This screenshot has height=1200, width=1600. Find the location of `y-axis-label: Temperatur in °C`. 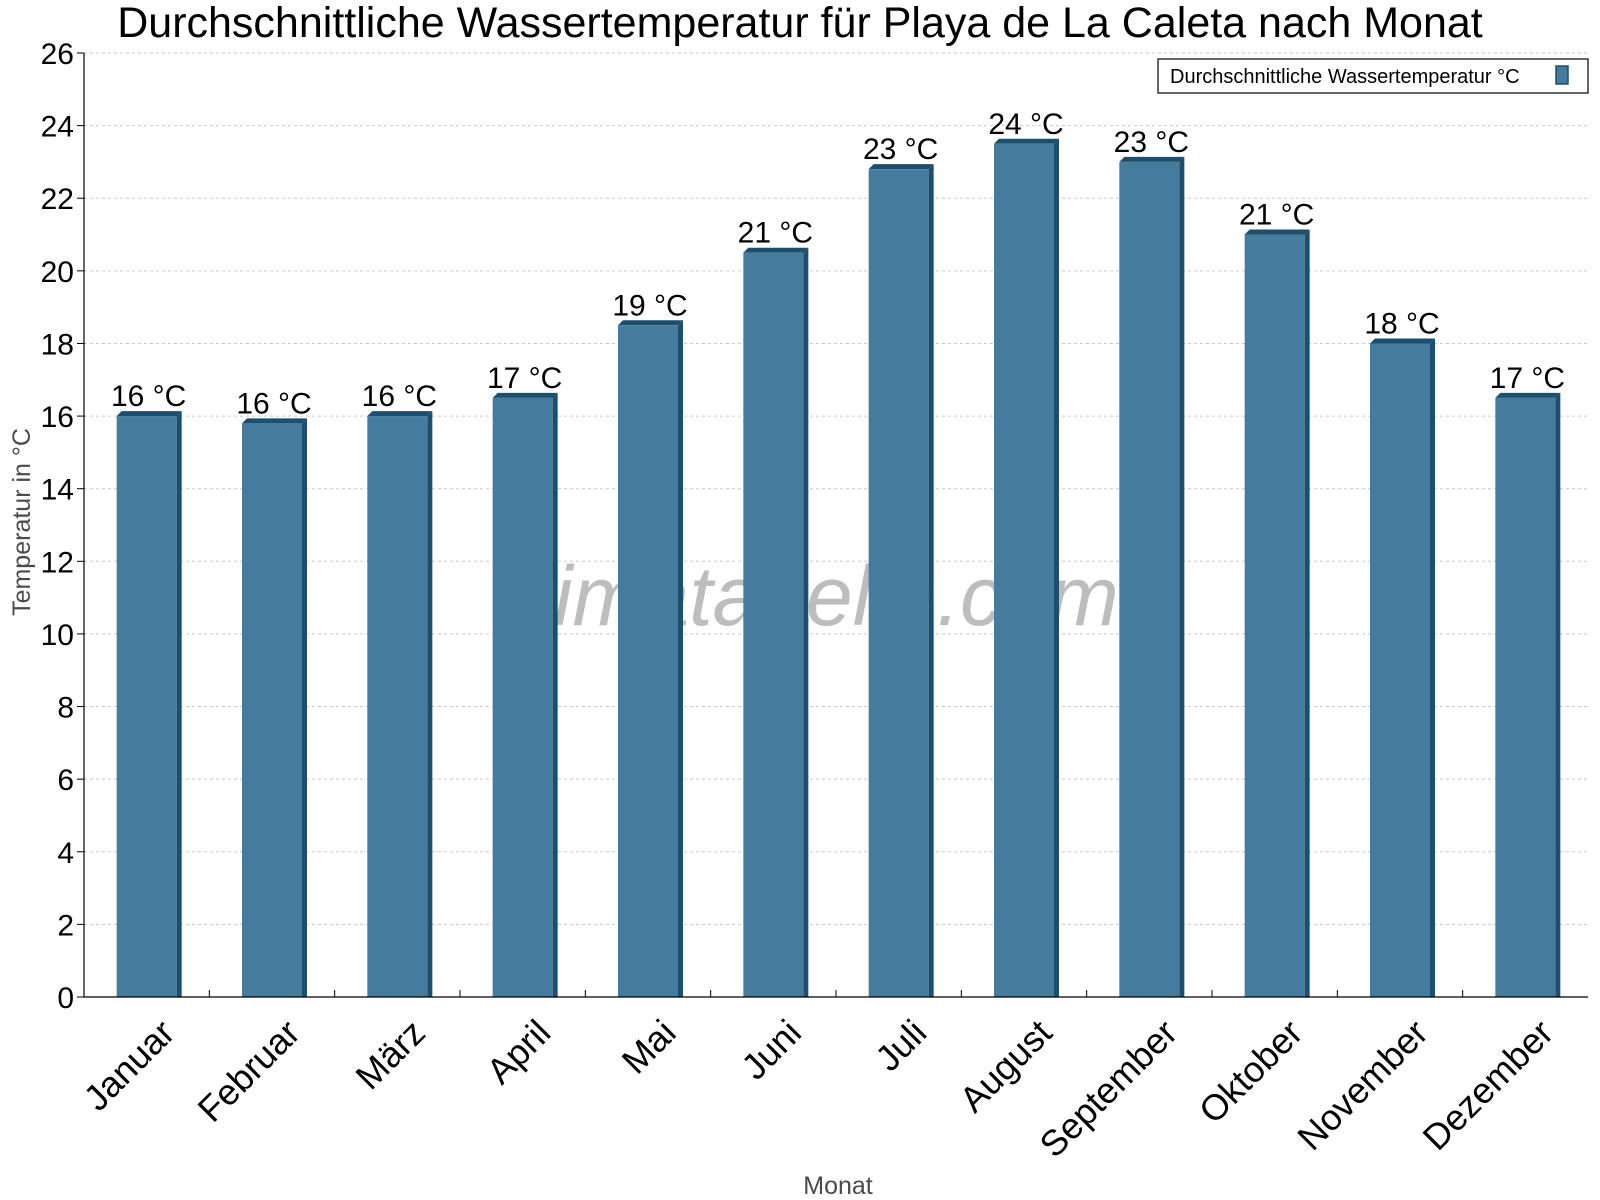

y-axis-label: Temperatur in °C is located at coordinates (22, 522).